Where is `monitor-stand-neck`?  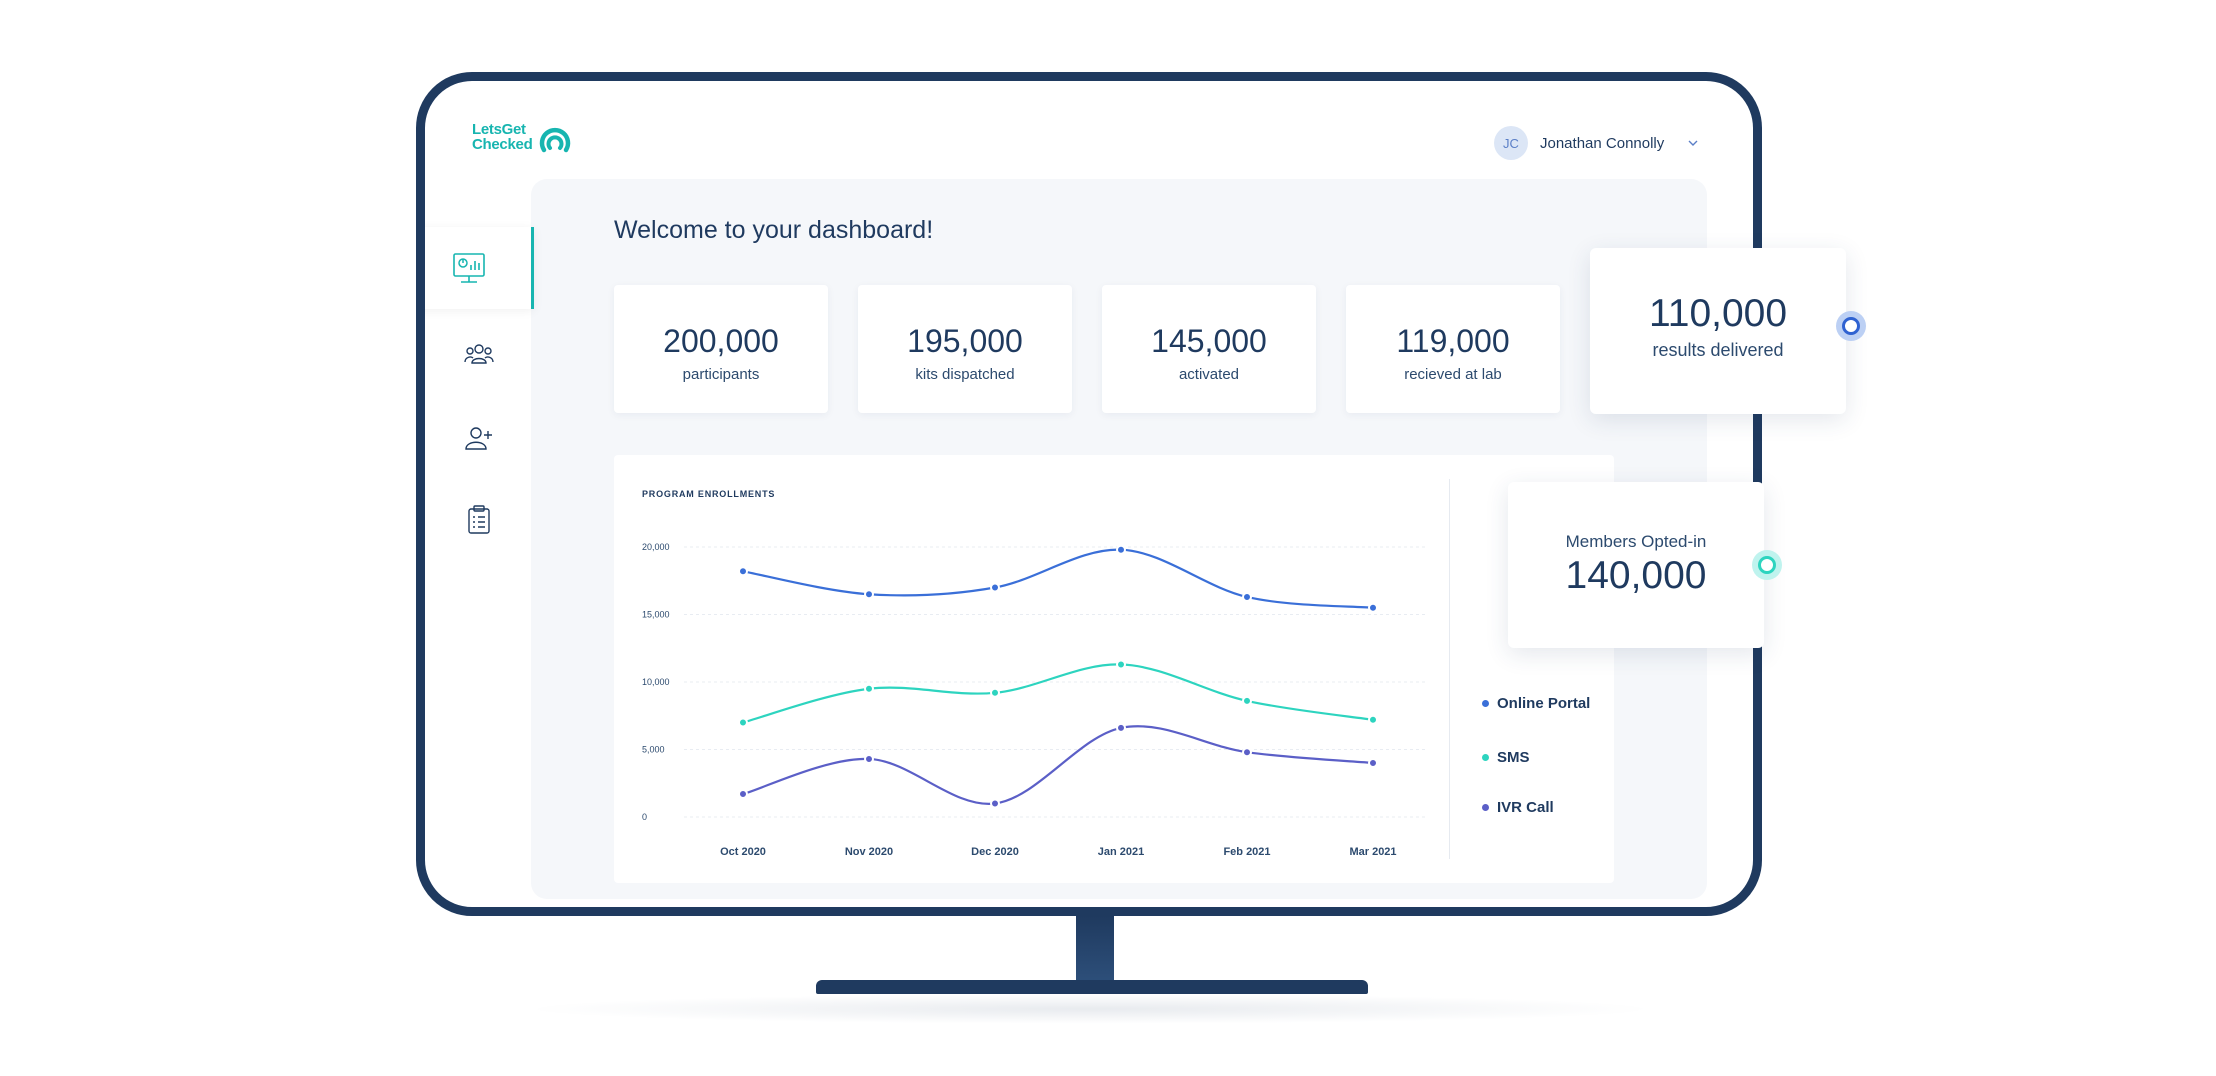
monitor-stand-neck is located at coordinates (1095, 949).